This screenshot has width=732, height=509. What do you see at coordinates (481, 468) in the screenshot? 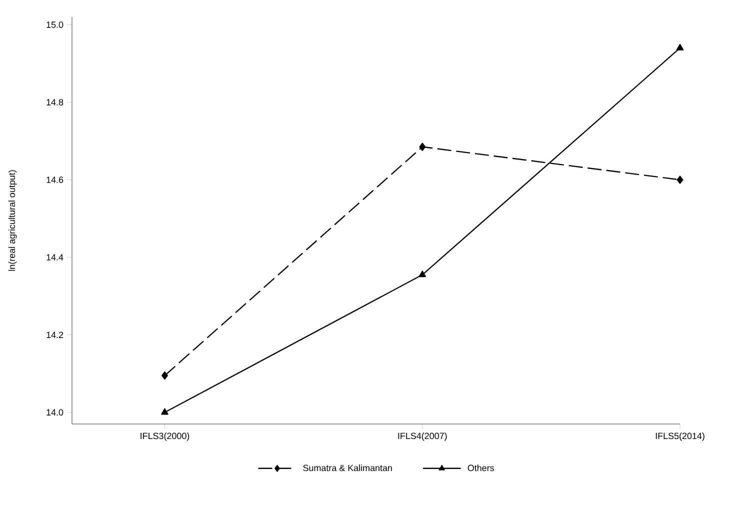
I see `legend-label: Others` at bounding box center [481, 468].